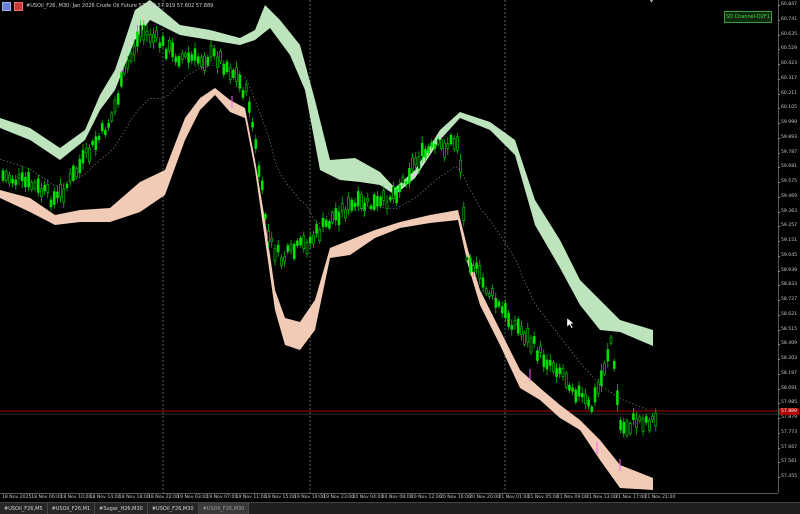 The image size is (800, 514). I want to click on close-icon: ▾, so click(652, 2).